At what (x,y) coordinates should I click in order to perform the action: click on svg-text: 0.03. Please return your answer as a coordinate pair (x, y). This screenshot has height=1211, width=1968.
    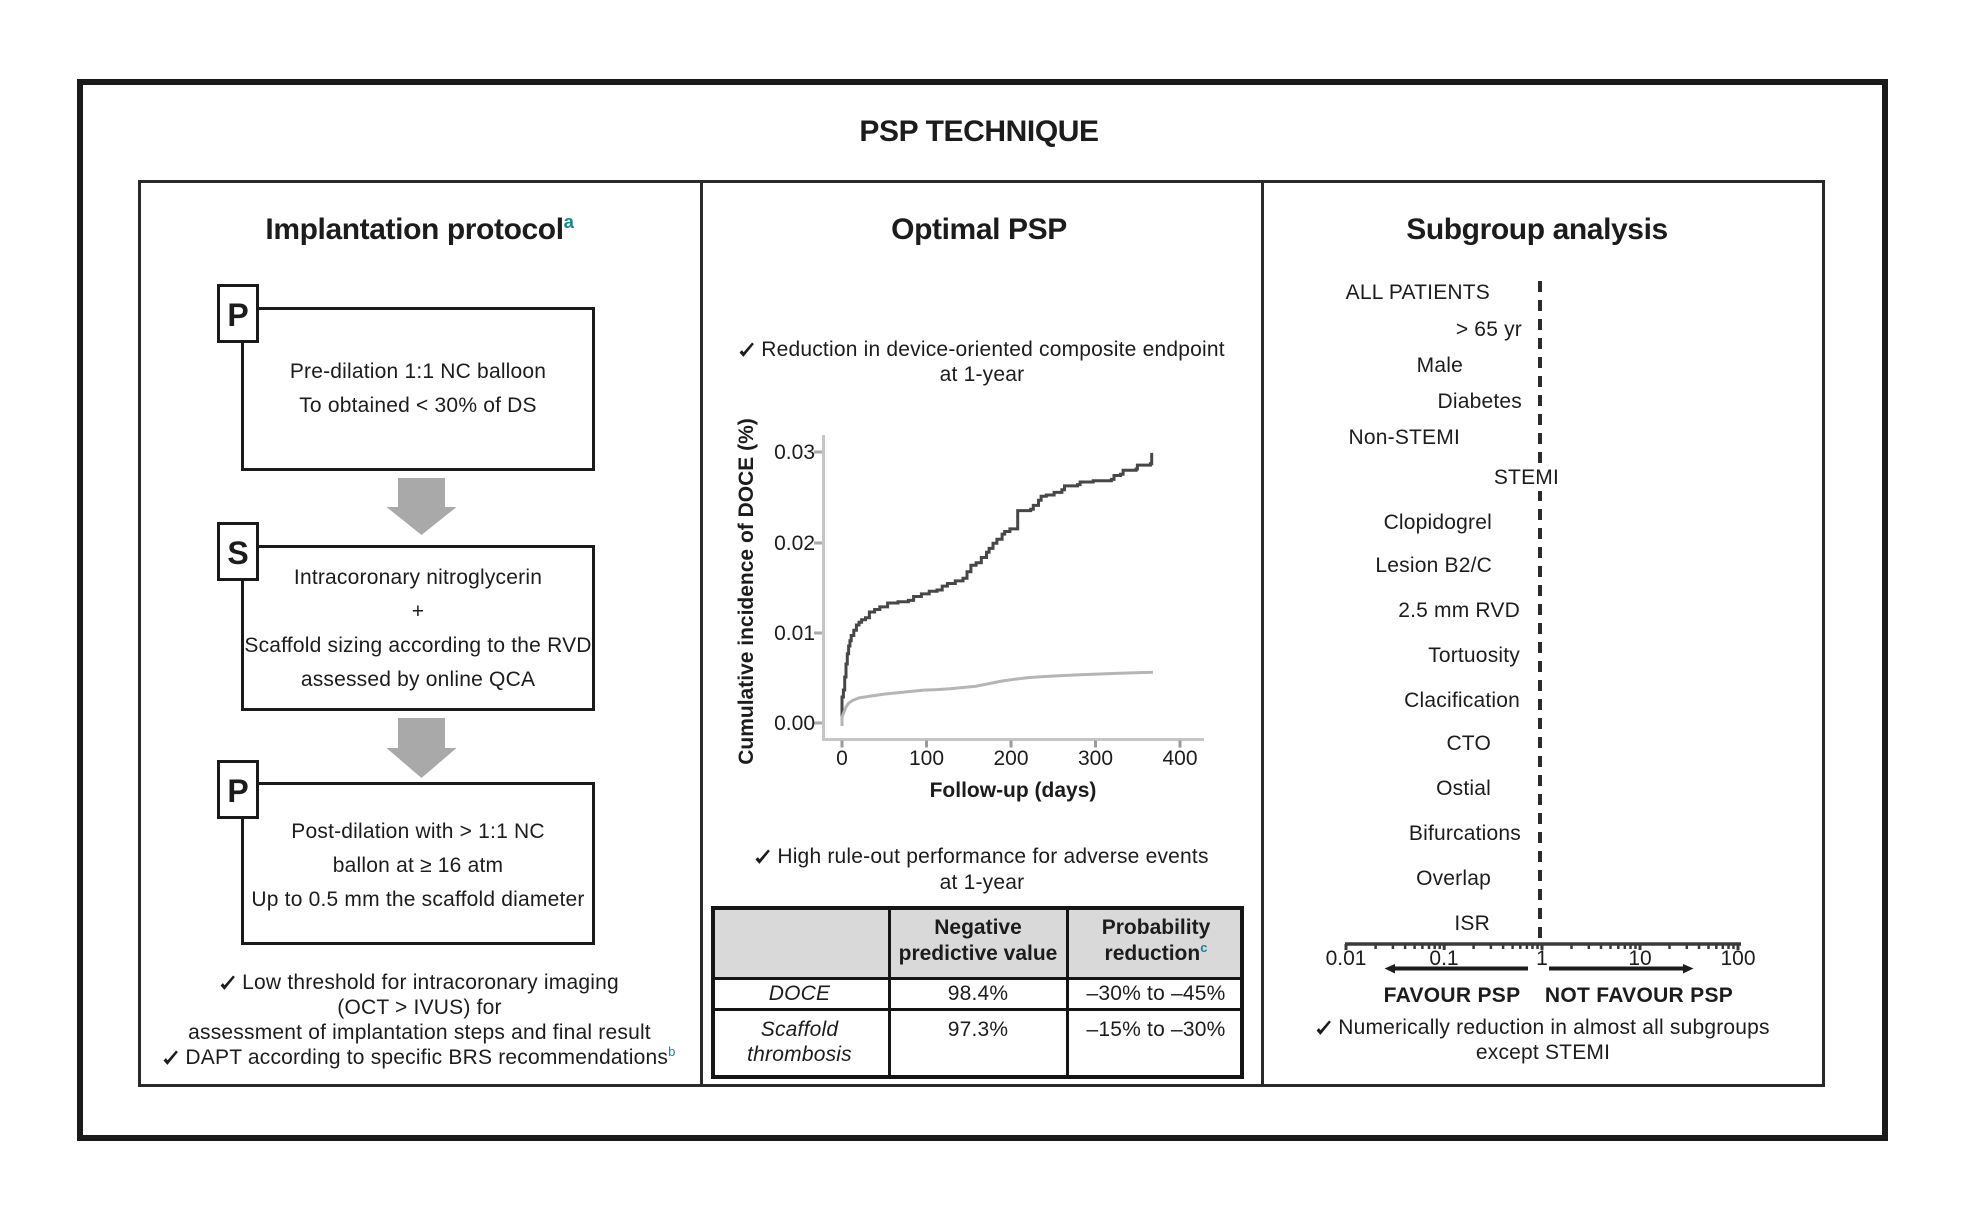
    Looking at the image, I should click on (794, 452).